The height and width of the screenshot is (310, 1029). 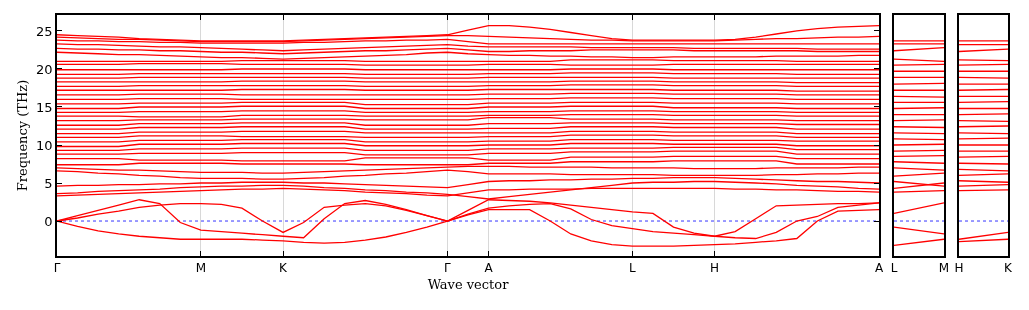 I want to click on y-tick-label: 25, so click(x=44, y=31).